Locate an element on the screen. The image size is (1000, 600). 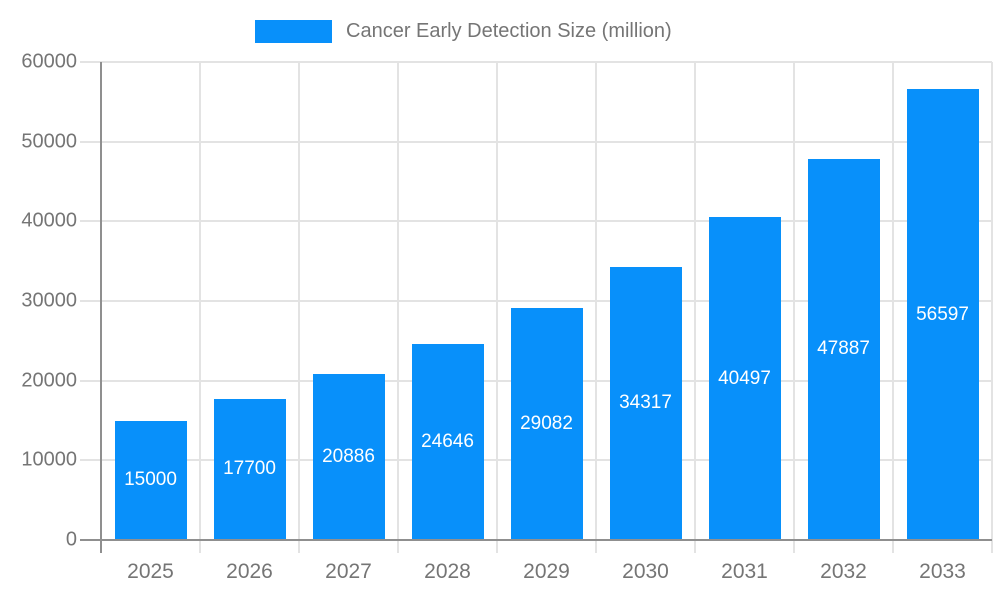
x-axis-label: 2033 is located at coordinates (942, 571).